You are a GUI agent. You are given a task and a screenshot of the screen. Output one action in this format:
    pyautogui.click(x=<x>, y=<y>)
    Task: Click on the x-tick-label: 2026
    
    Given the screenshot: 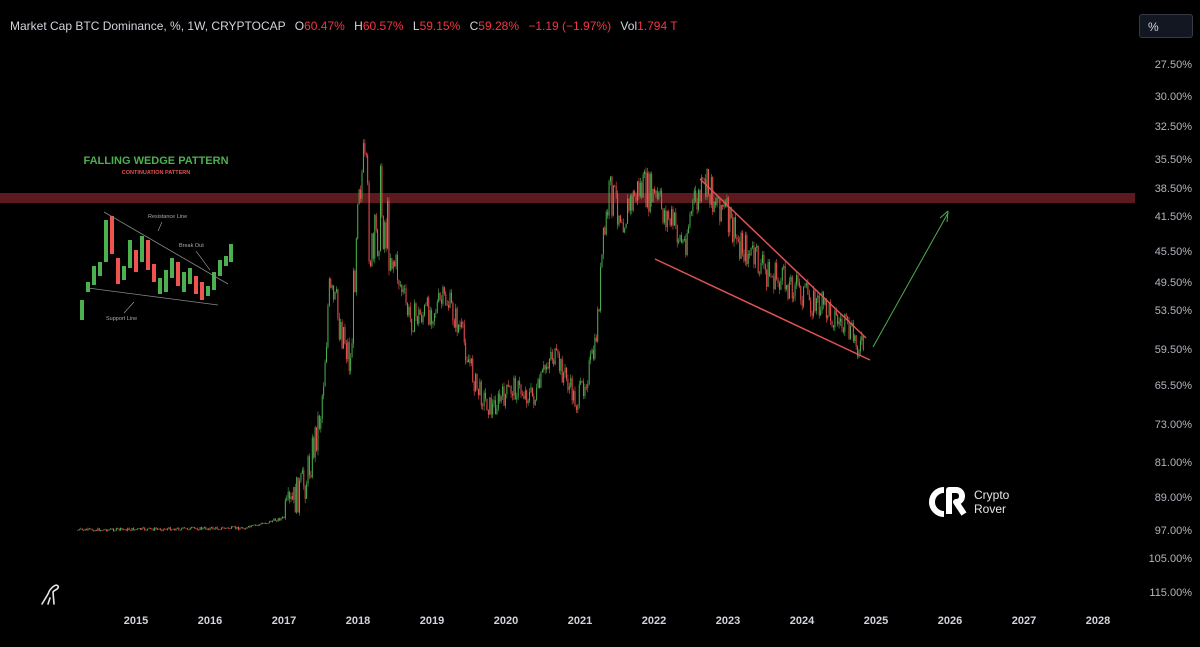 What is the action you would take?
    pyautogui.click(x=950, y=621)
    